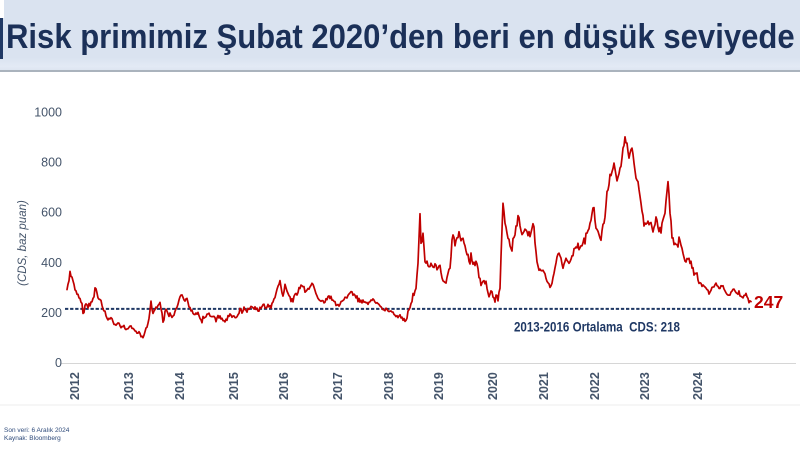  I want to click on svg-text: 200, so click(51, 313).